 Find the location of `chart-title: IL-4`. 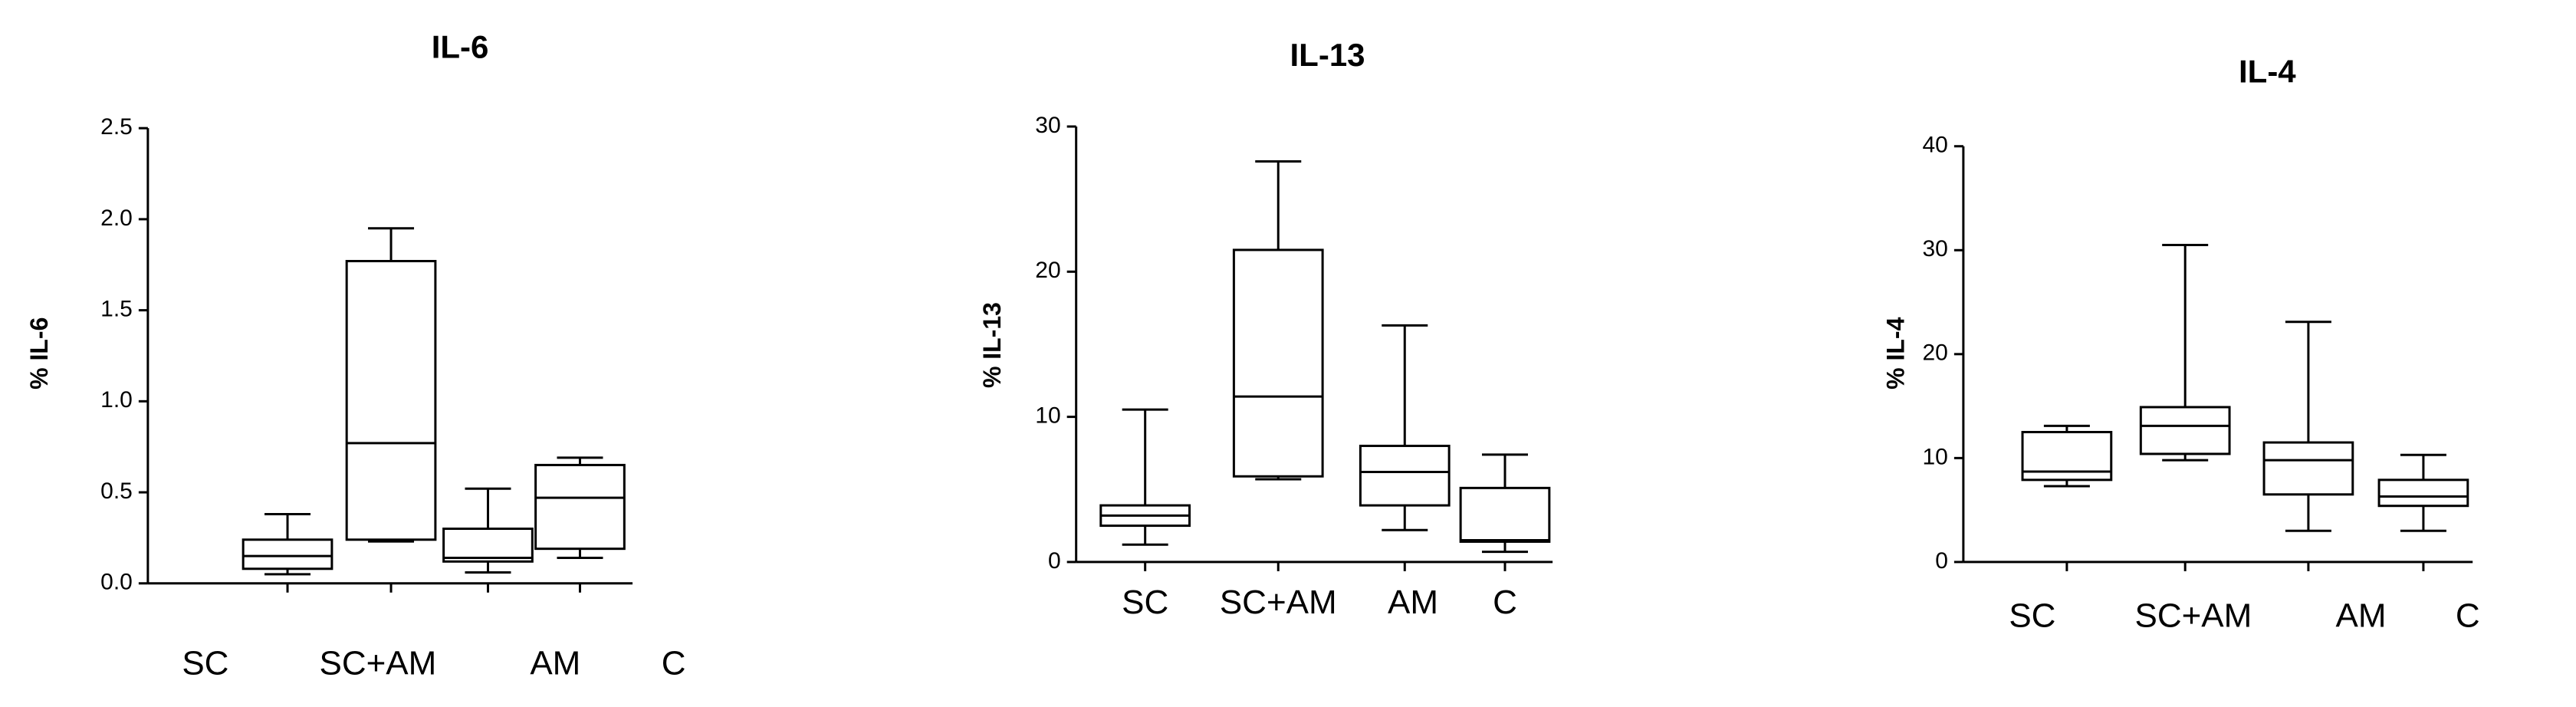

chart-title: IL-4 is located at coordinates (2267, 72).